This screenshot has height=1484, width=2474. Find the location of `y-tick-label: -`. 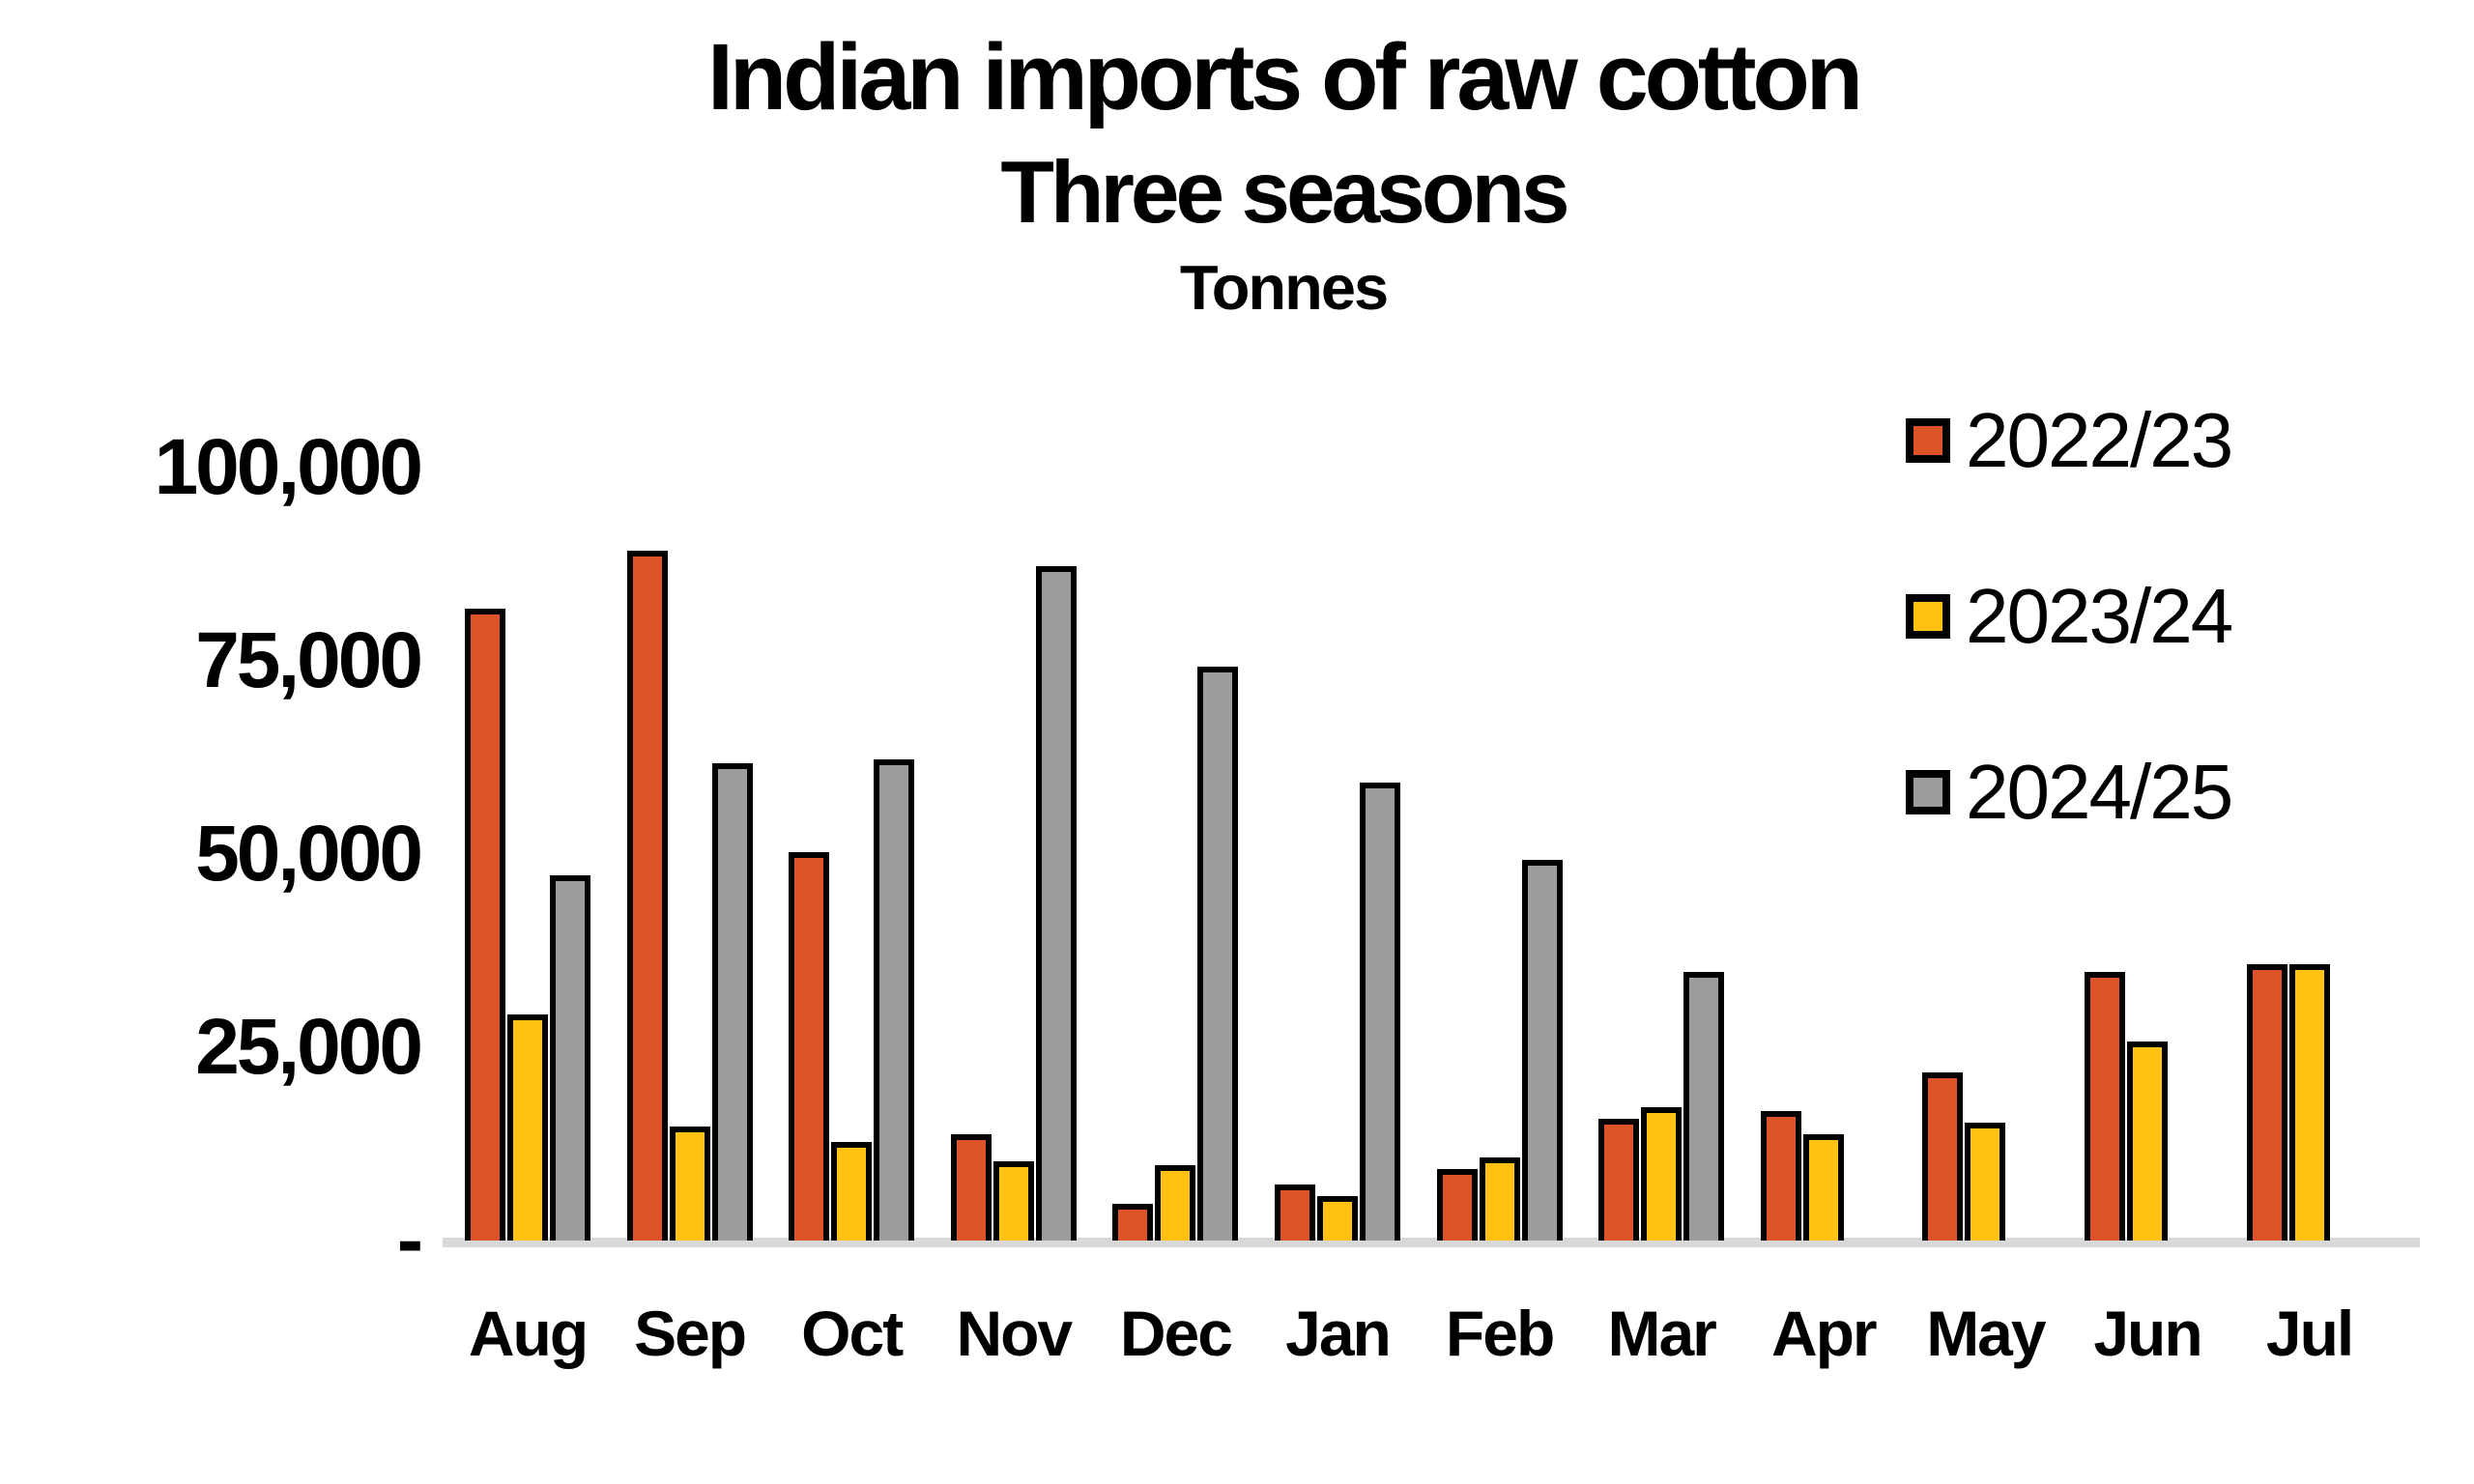

y-tick-label: - is located at coordinates (410, 1240).